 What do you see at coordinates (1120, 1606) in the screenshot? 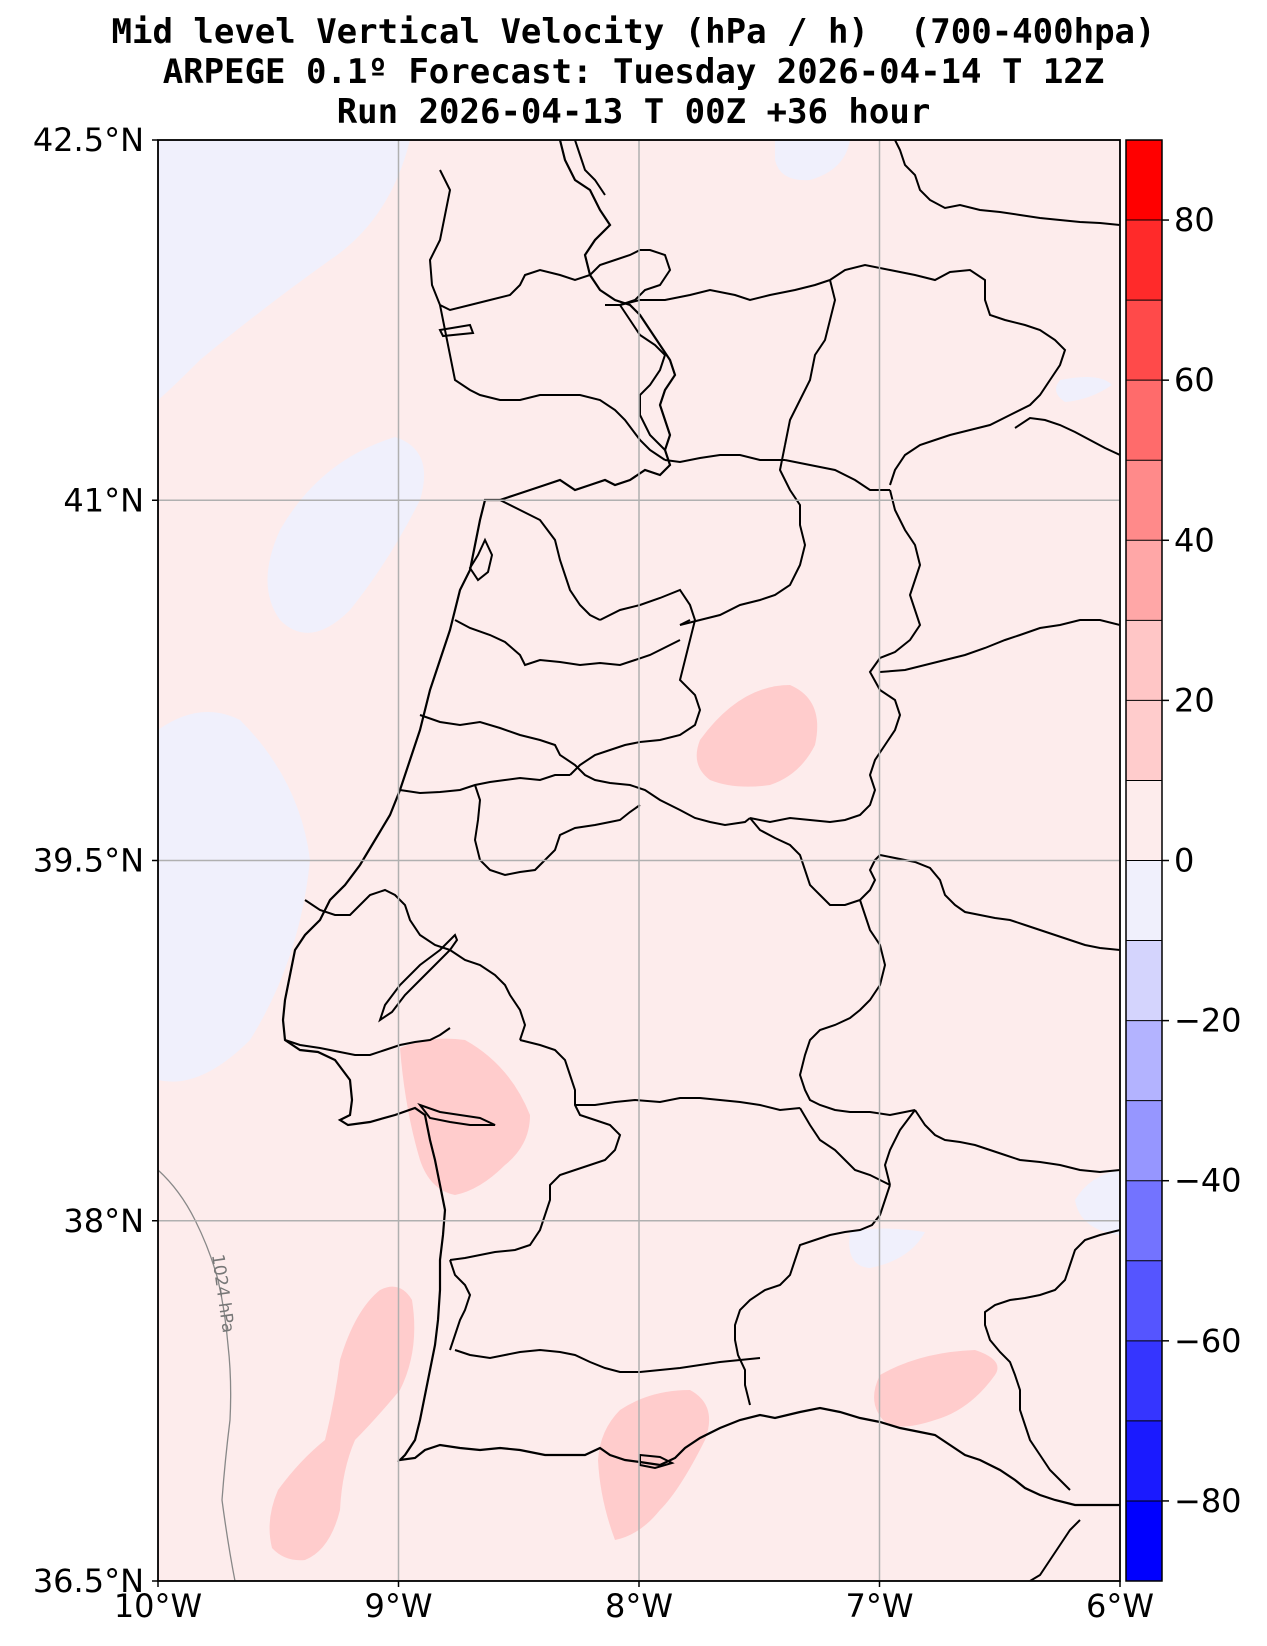
I see `x-tick-label: 6°W` at bounding box center [1120, 1606].